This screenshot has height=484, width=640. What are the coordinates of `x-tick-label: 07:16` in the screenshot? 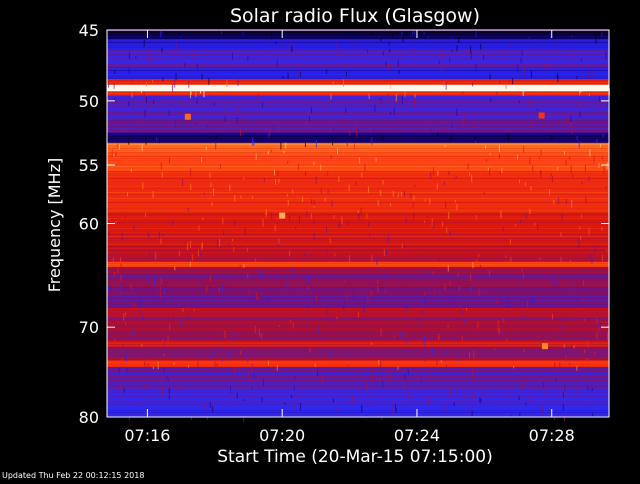 It's located at (147, 435).